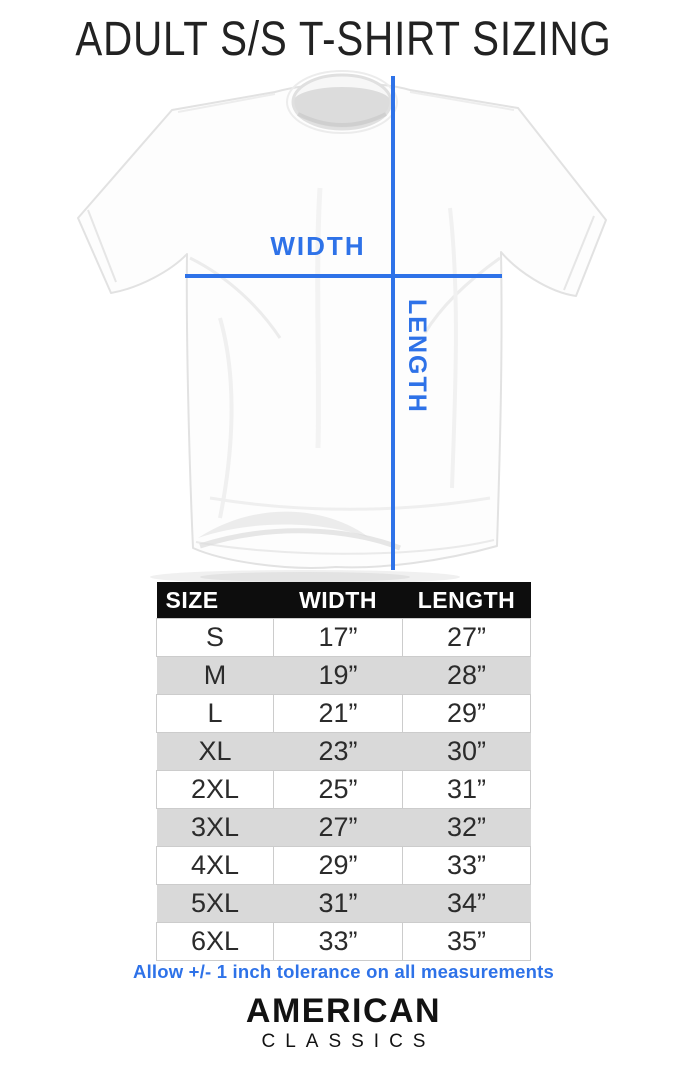 This screenshot has width=687, height=1080. What do you see at coordinates (466, 941) in the screenshot?
I see `cell-length: 35”` at bounding box center [466, 941].